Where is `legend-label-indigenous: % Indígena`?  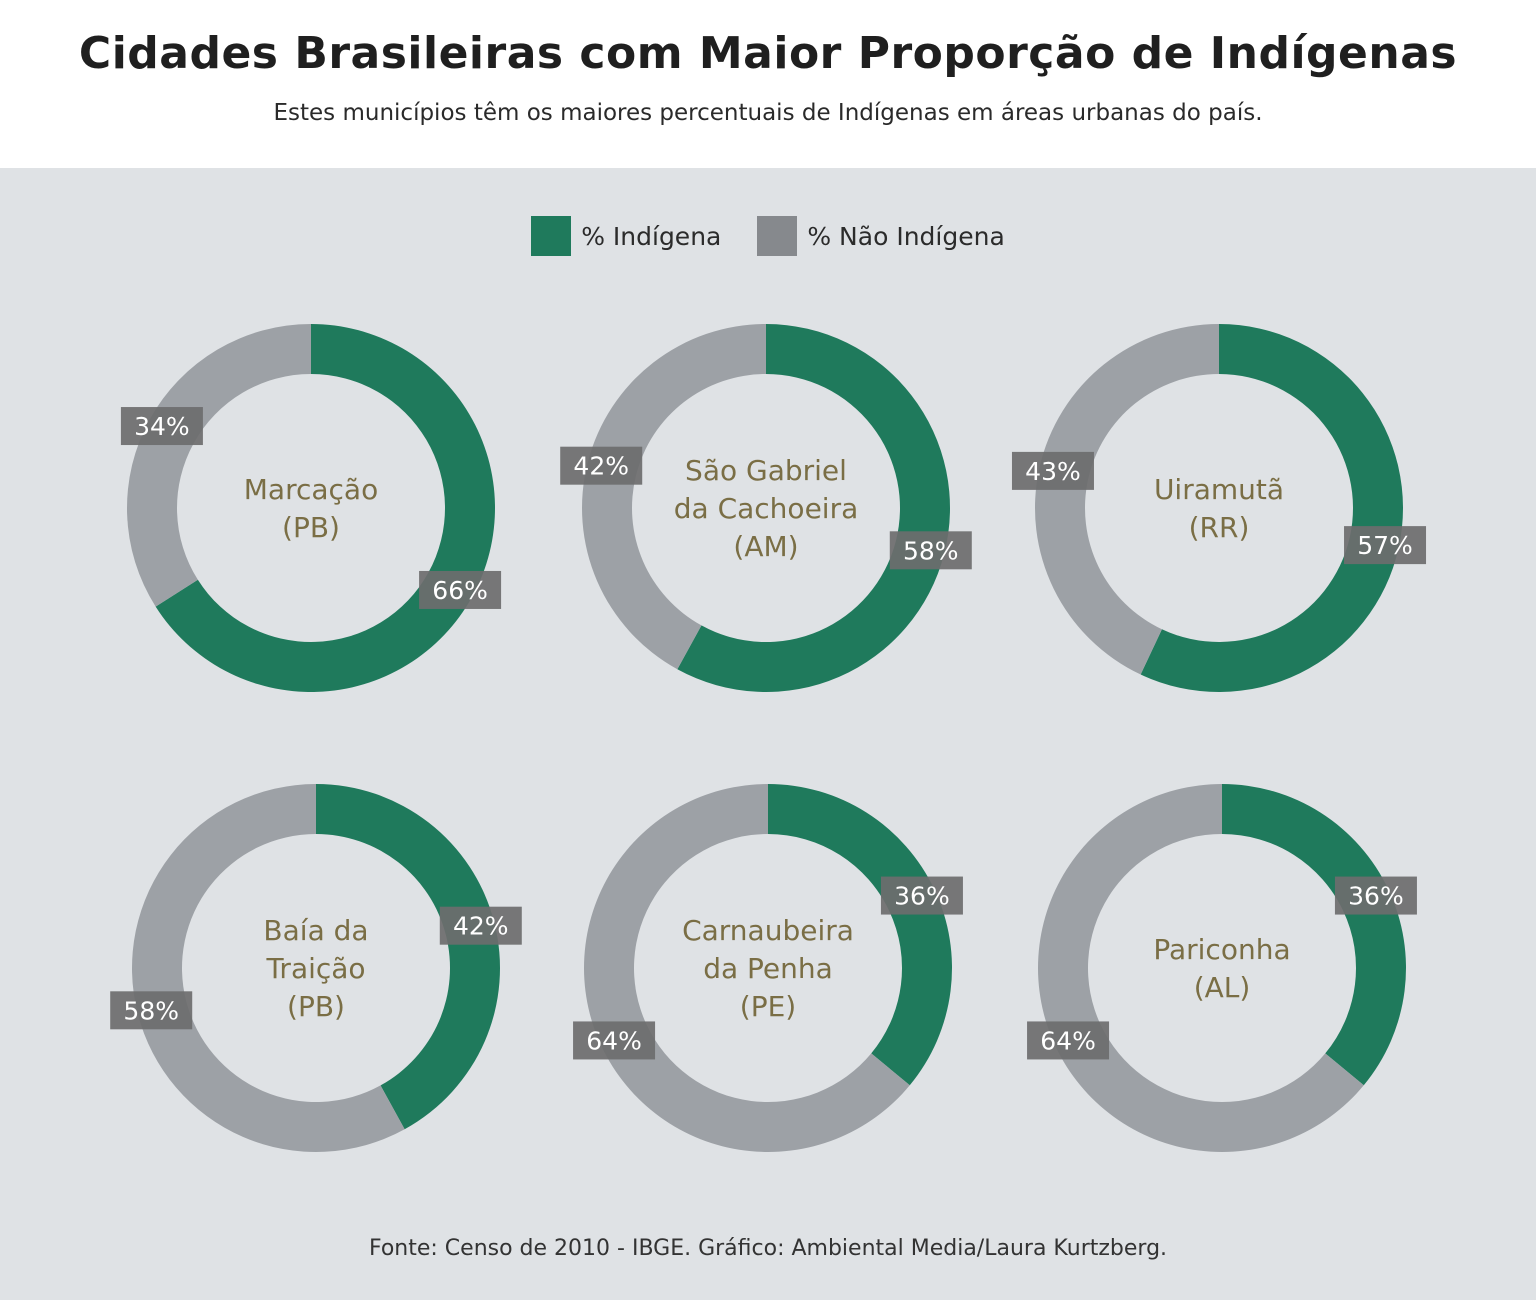 legend-label-indigenous: % Indígena is located at coordinates (651, 236).